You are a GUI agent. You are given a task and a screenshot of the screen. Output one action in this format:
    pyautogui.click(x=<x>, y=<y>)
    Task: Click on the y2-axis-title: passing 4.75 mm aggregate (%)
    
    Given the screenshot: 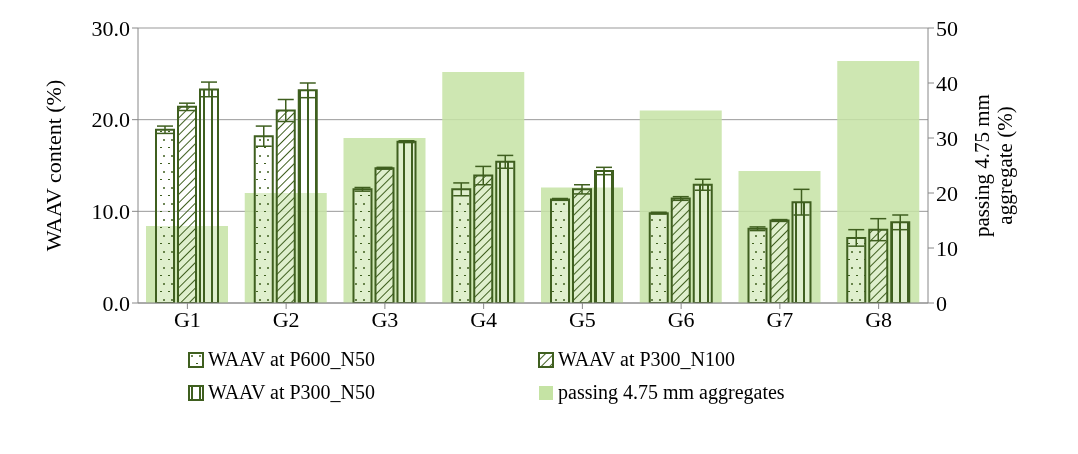 What is the action you would take?
    pyautogui.click(x=993, y=165)
    